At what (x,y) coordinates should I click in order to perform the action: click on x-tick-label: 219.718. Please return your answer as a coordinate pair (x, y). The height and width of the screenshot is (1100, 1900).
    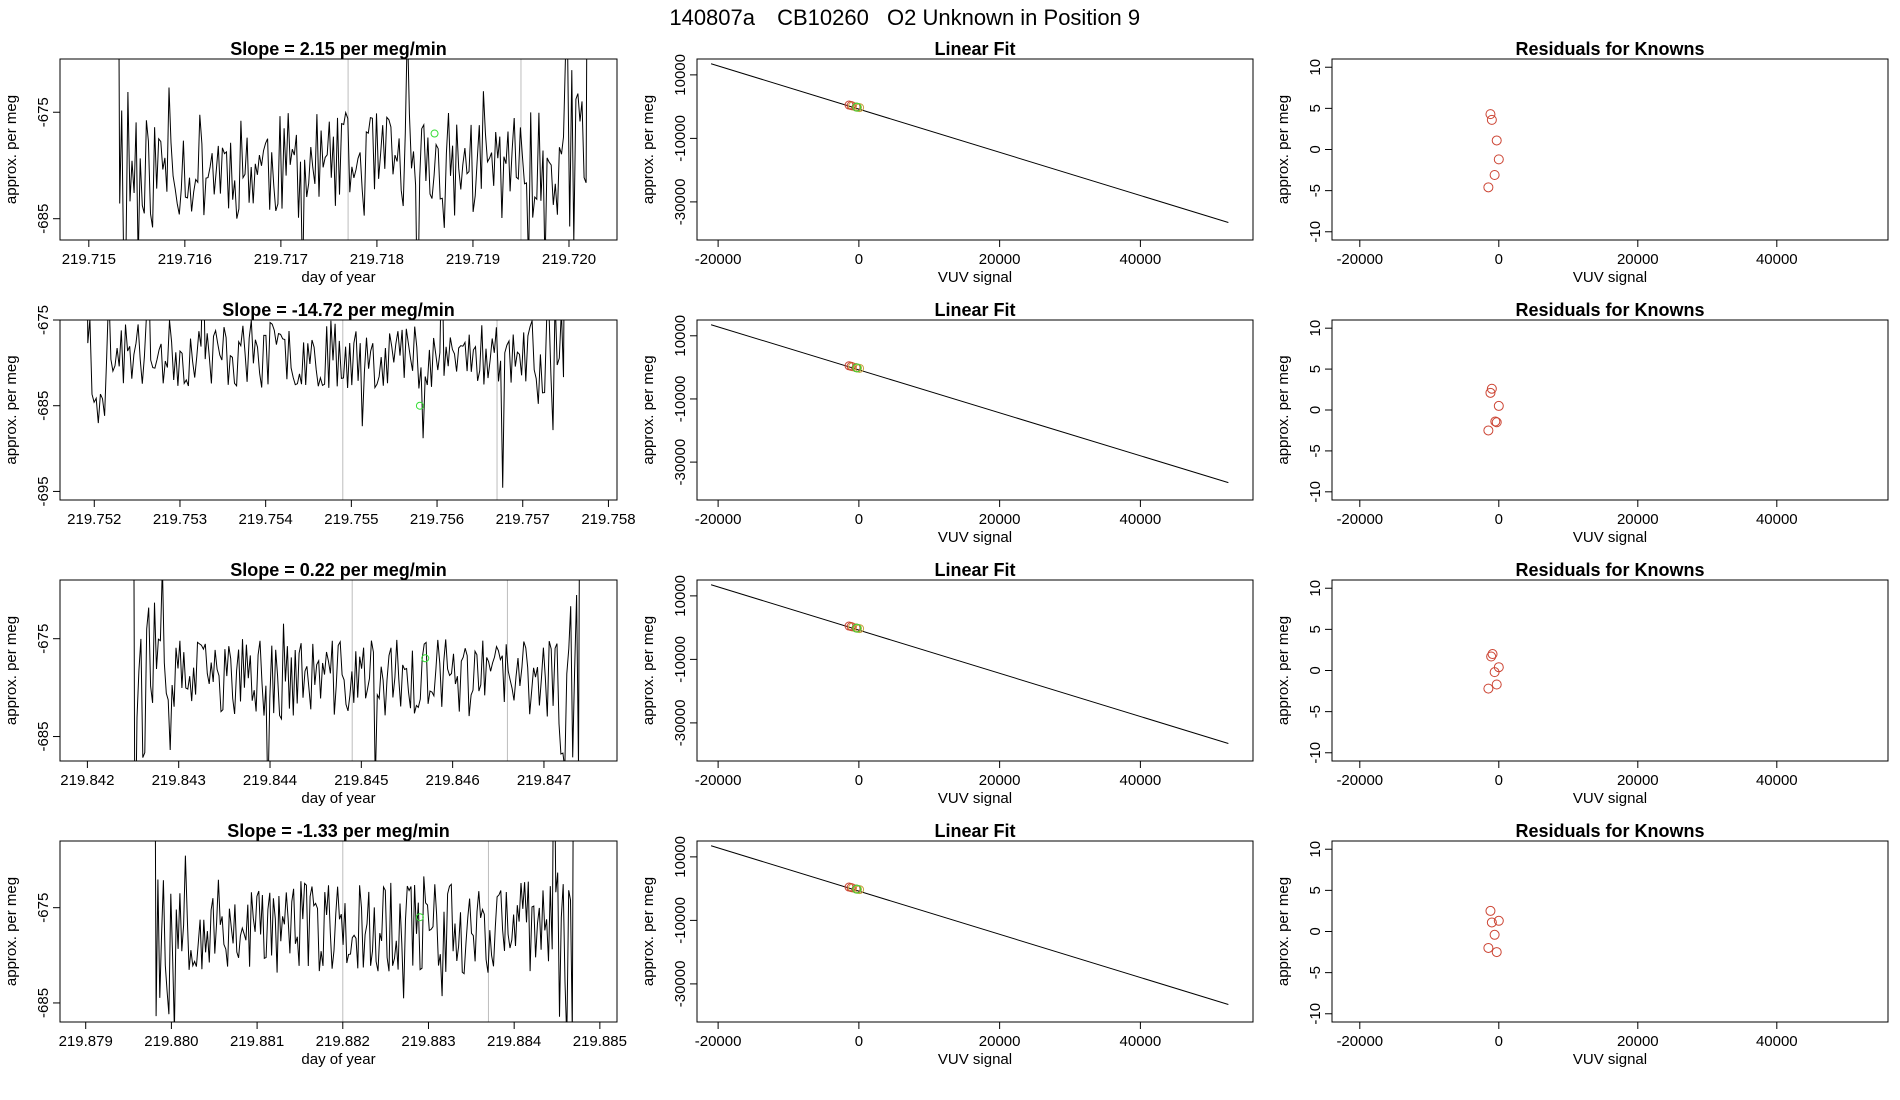
    Looking at the image, I should click on (377, 259).